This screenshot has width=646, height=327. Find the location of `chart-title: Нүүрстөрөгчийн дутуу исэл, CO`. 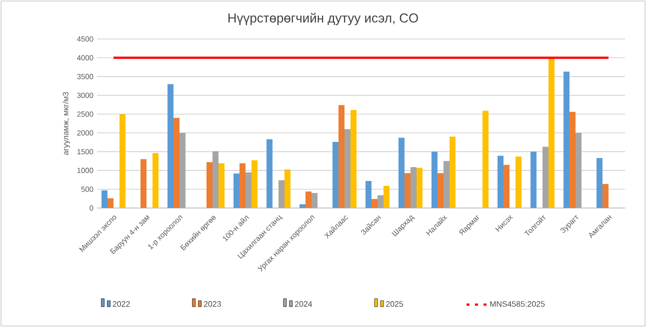

chart-title: Нүүрстөрөгчийн дутуу исэл, CO is located at coordinates (323, 19).